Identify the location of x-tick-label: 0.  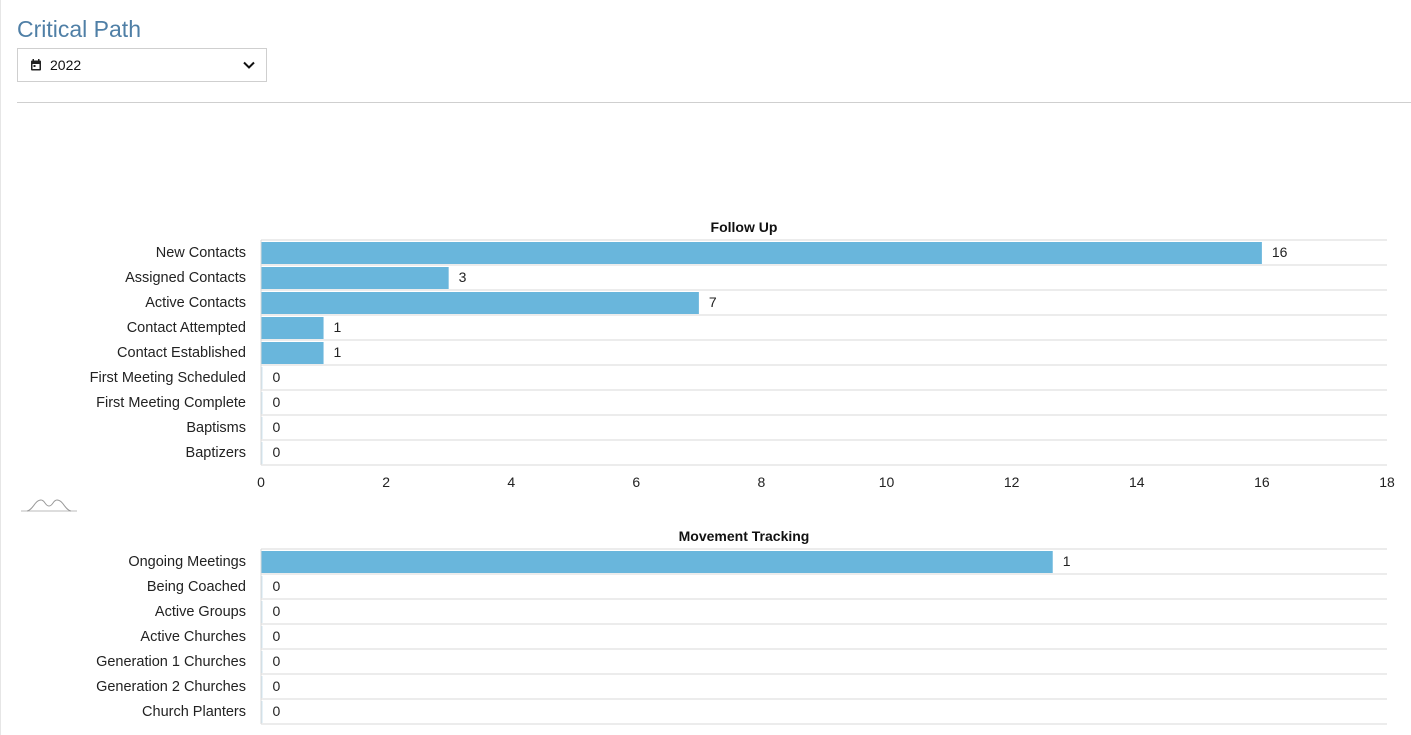
(261, 482).